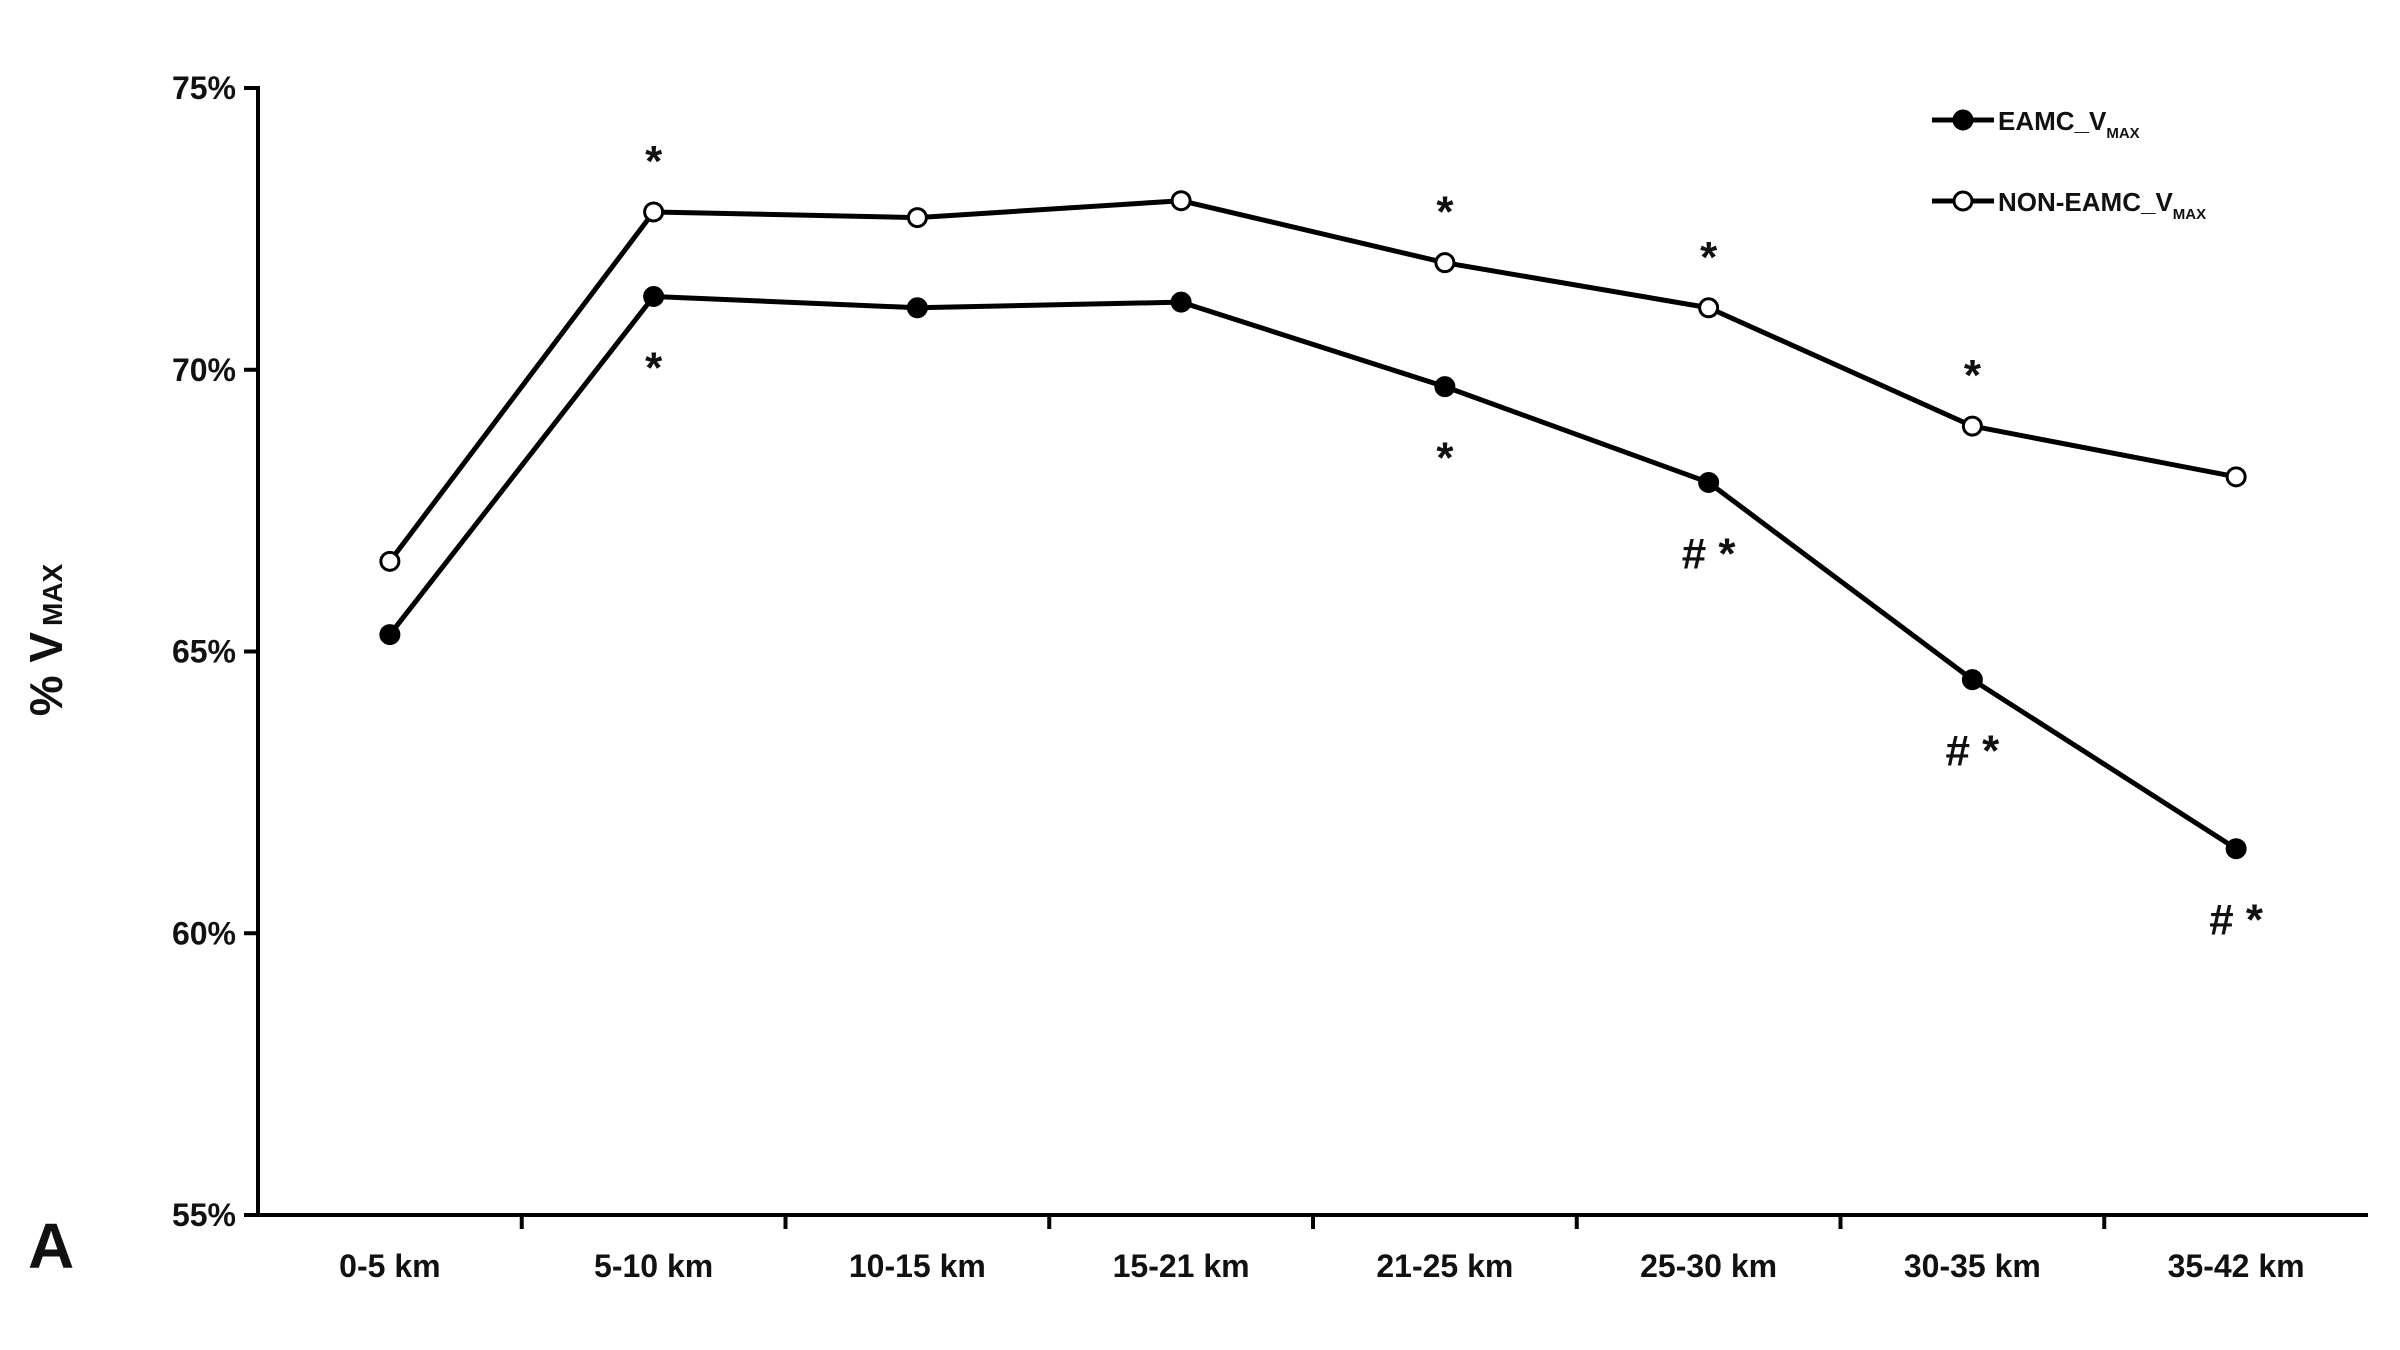 This screenshot has width=2400, height=1350. I want to click on x-tick-label: 0-5 km, so click(389, 1266).